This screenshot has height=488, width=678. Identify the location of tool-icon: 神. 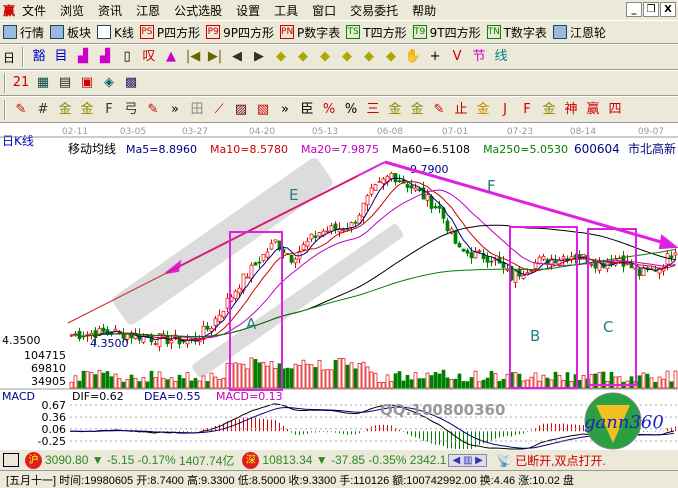
(571, 109).